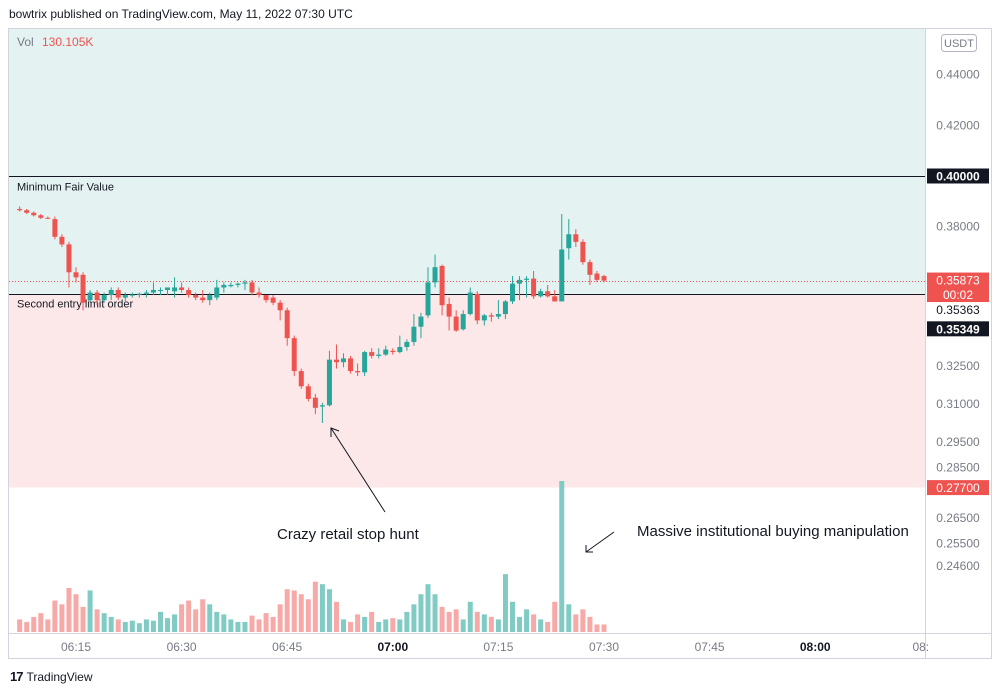  I want to click on price-tick-label: 0.28500, so click(958, 467).